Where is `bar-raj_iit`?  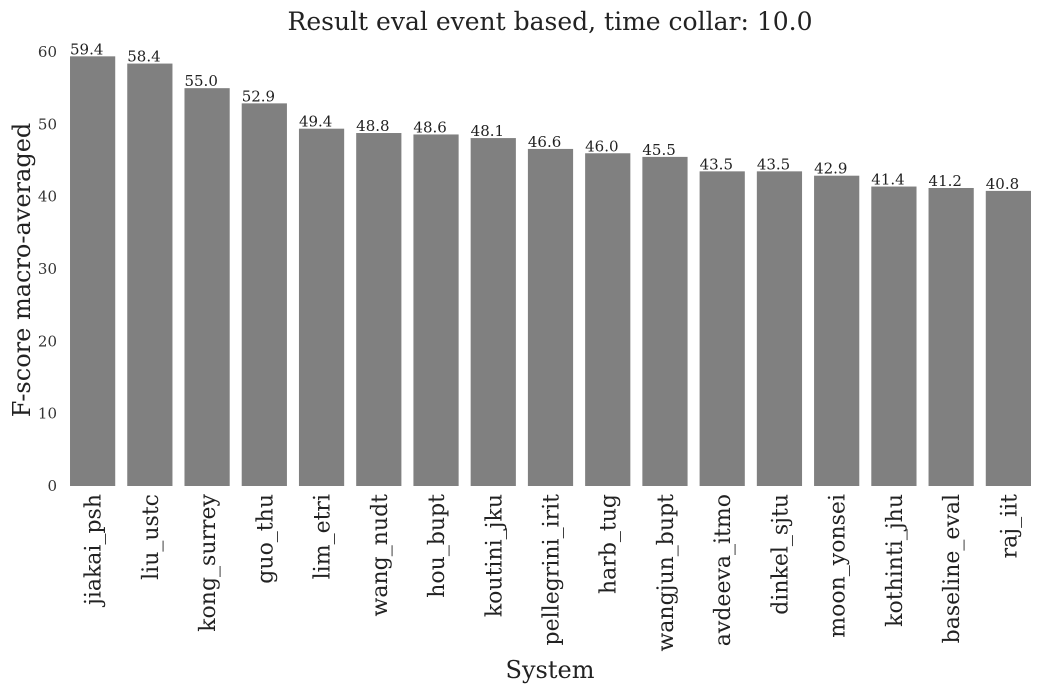
bar-raj_iit is located at coordinates (1008, 338).